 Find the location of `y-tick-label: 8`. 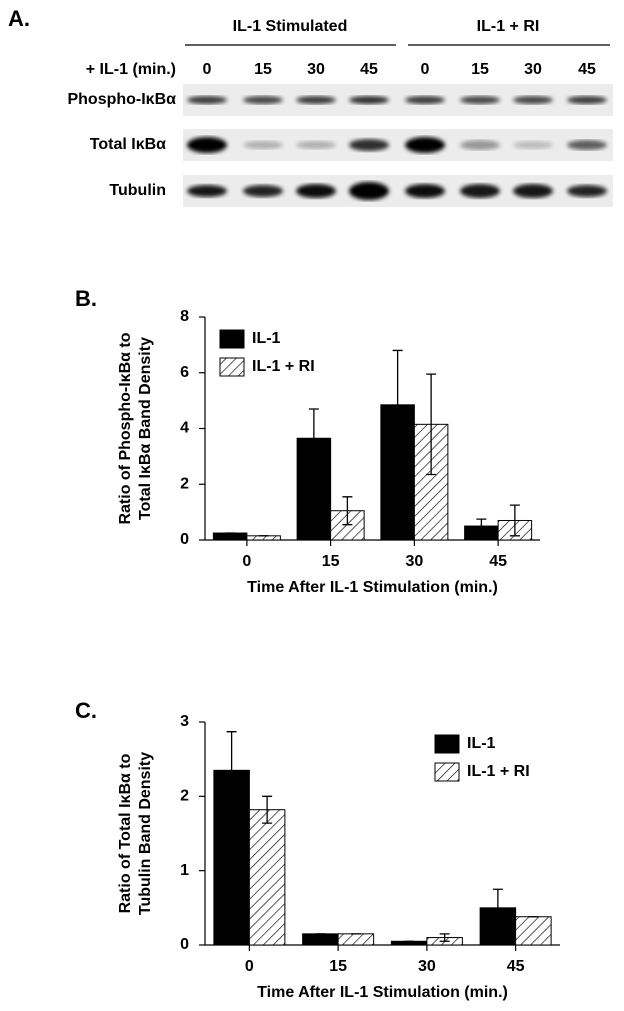

y-tick-label: 8 is located at coordinates (184, 316).